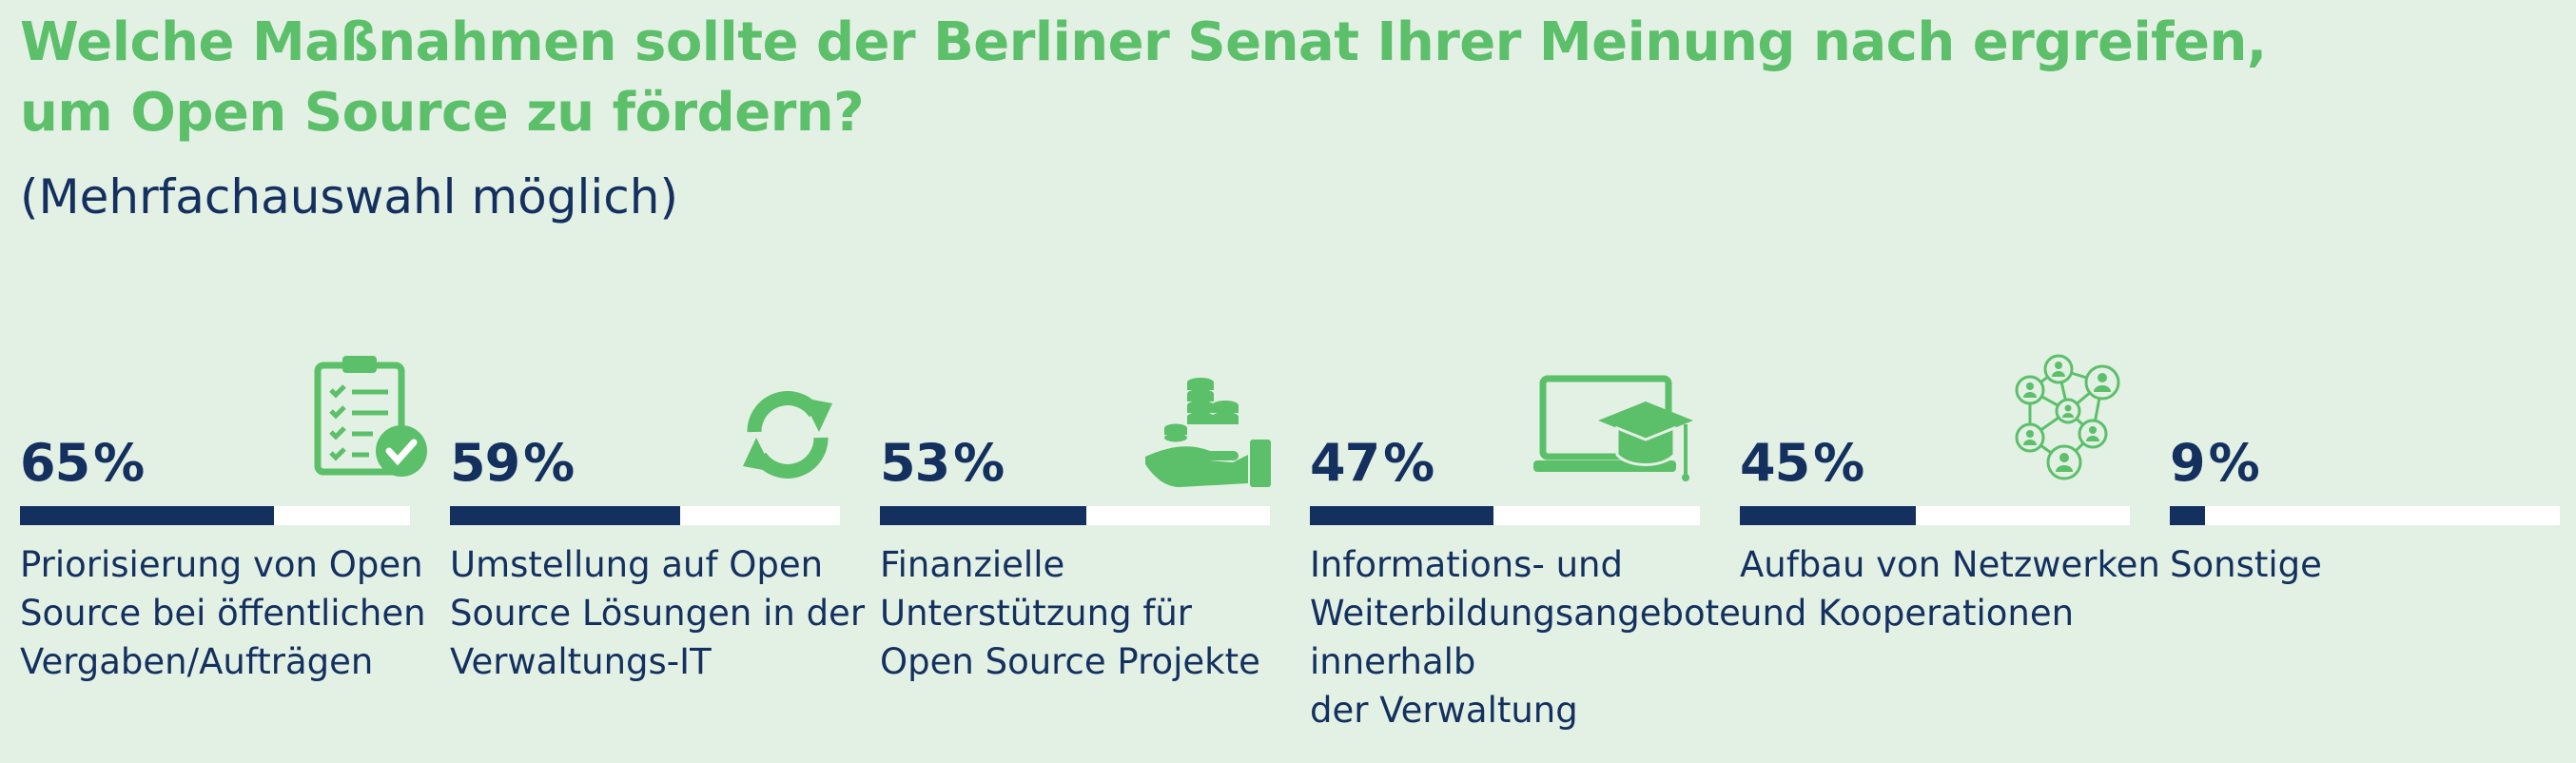  Describe the element at coordinates (2369, 565) in the screenshot. I see `category-label: Sonstige` at that location.